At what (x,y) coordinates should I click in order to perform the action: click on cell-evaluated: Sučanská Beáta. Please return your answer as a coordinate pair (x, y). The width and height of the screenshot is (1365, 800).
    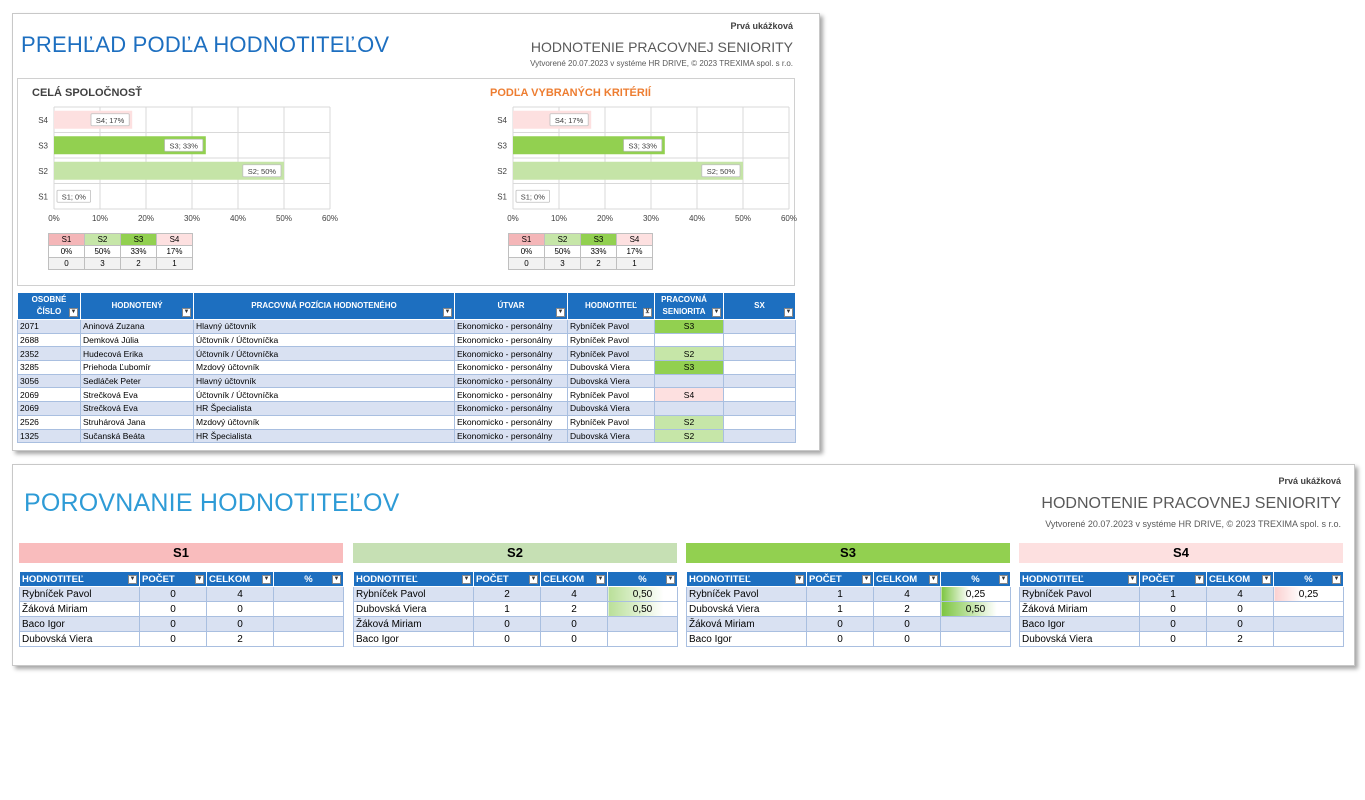
    Looking at the image, I should click on (137, 436).